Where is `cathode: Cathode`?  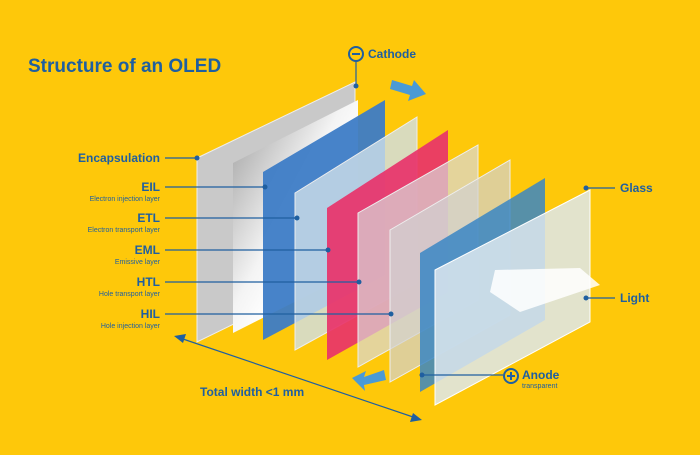 cathode: Cathode is located at coordinates (387, 73).